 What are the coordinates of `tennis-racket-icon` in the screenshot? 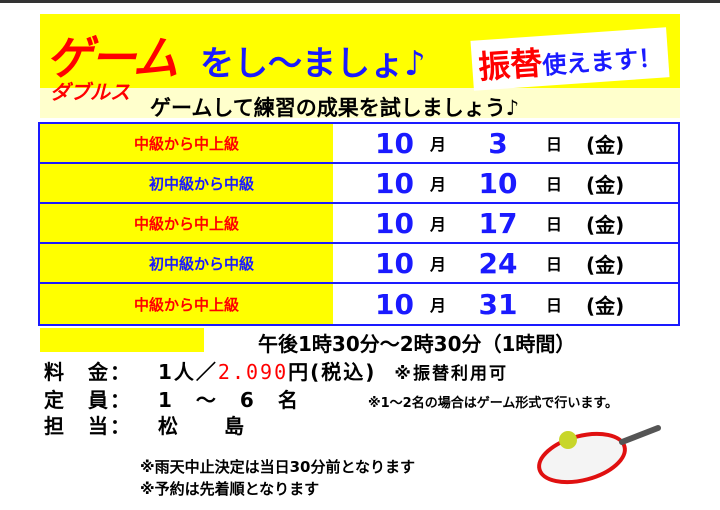 It's located at (599, 455).